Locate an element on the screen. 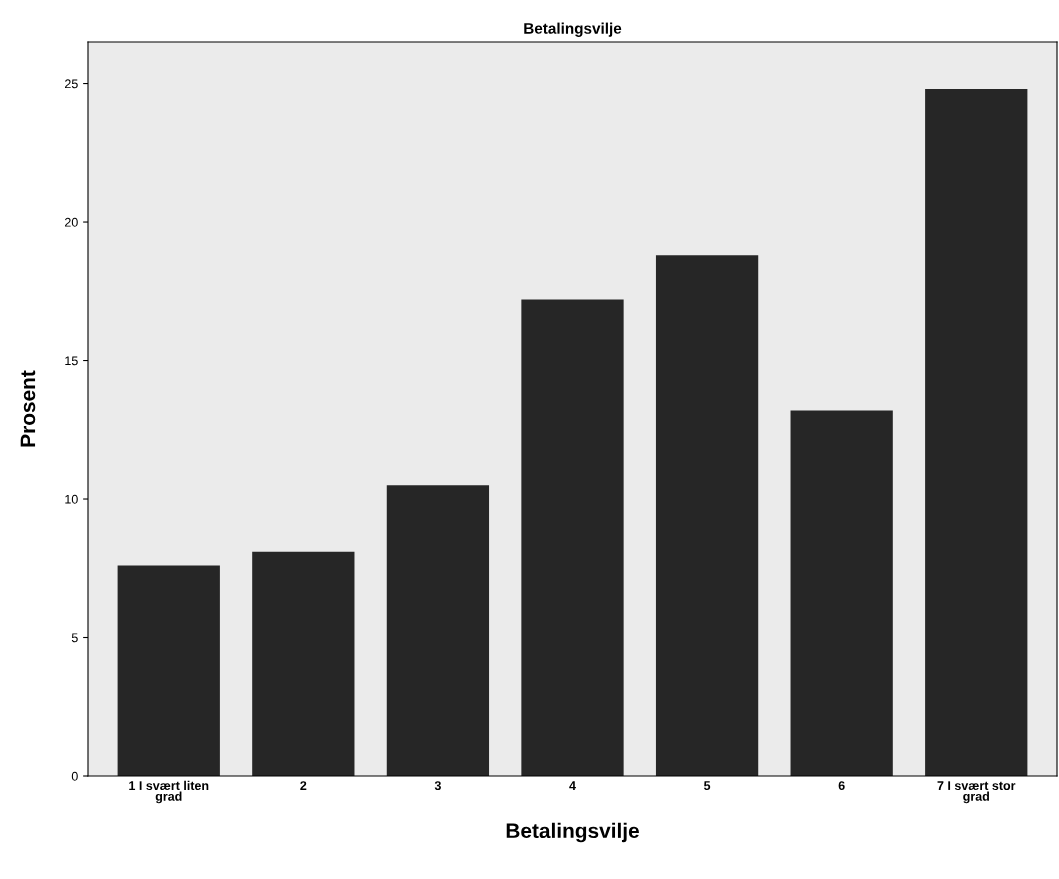 This screenshot has height=879, width=1059. y-tick-label: 0 is located at coordinates (74, 776).